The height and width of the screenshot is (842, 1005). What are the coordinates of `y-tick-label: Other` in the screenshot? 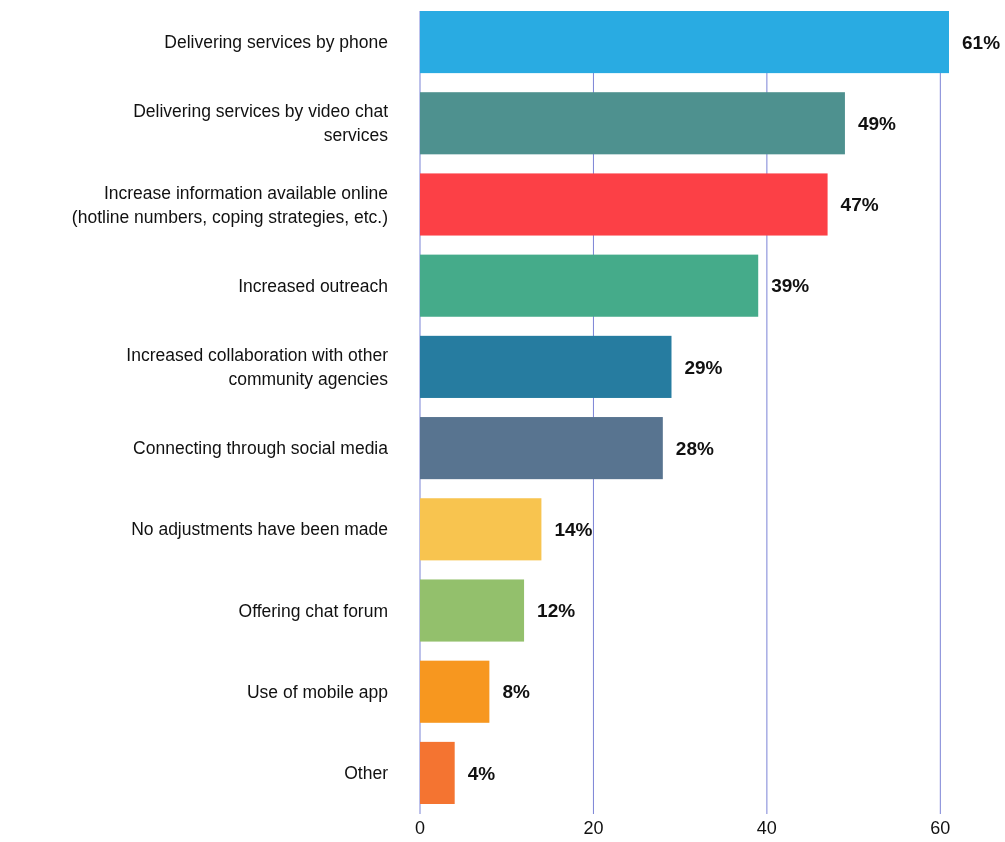 It's located at (366, 773).